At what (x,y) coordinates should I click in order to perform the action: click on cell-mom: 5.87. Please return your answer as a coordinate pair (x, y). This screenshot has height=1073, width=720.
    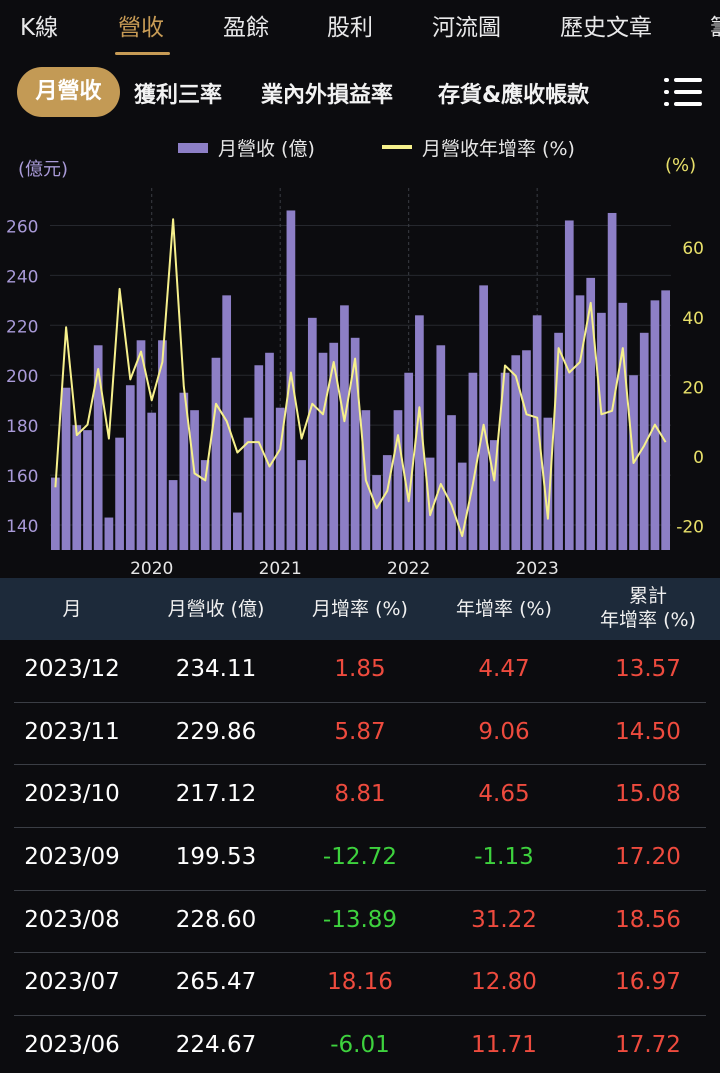
    Looking at the image, I should click on (360, 731).